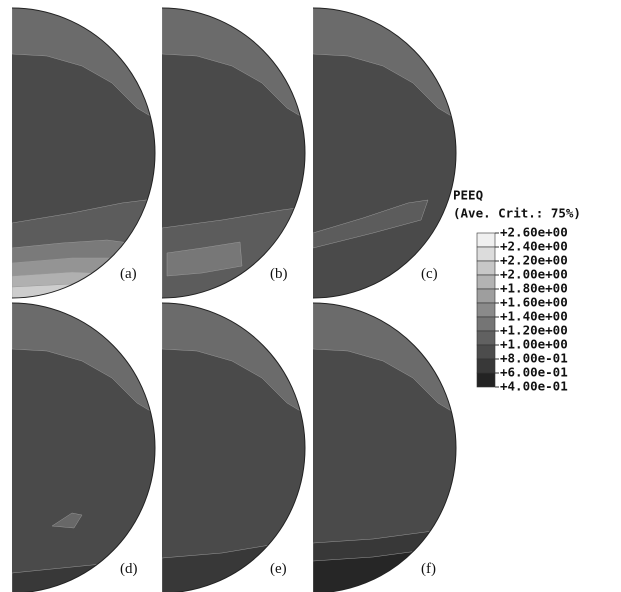 Image resolution: width=621 pixels, height=592 pixels. I want to click on contour-panel: (c), so click(384, 153).